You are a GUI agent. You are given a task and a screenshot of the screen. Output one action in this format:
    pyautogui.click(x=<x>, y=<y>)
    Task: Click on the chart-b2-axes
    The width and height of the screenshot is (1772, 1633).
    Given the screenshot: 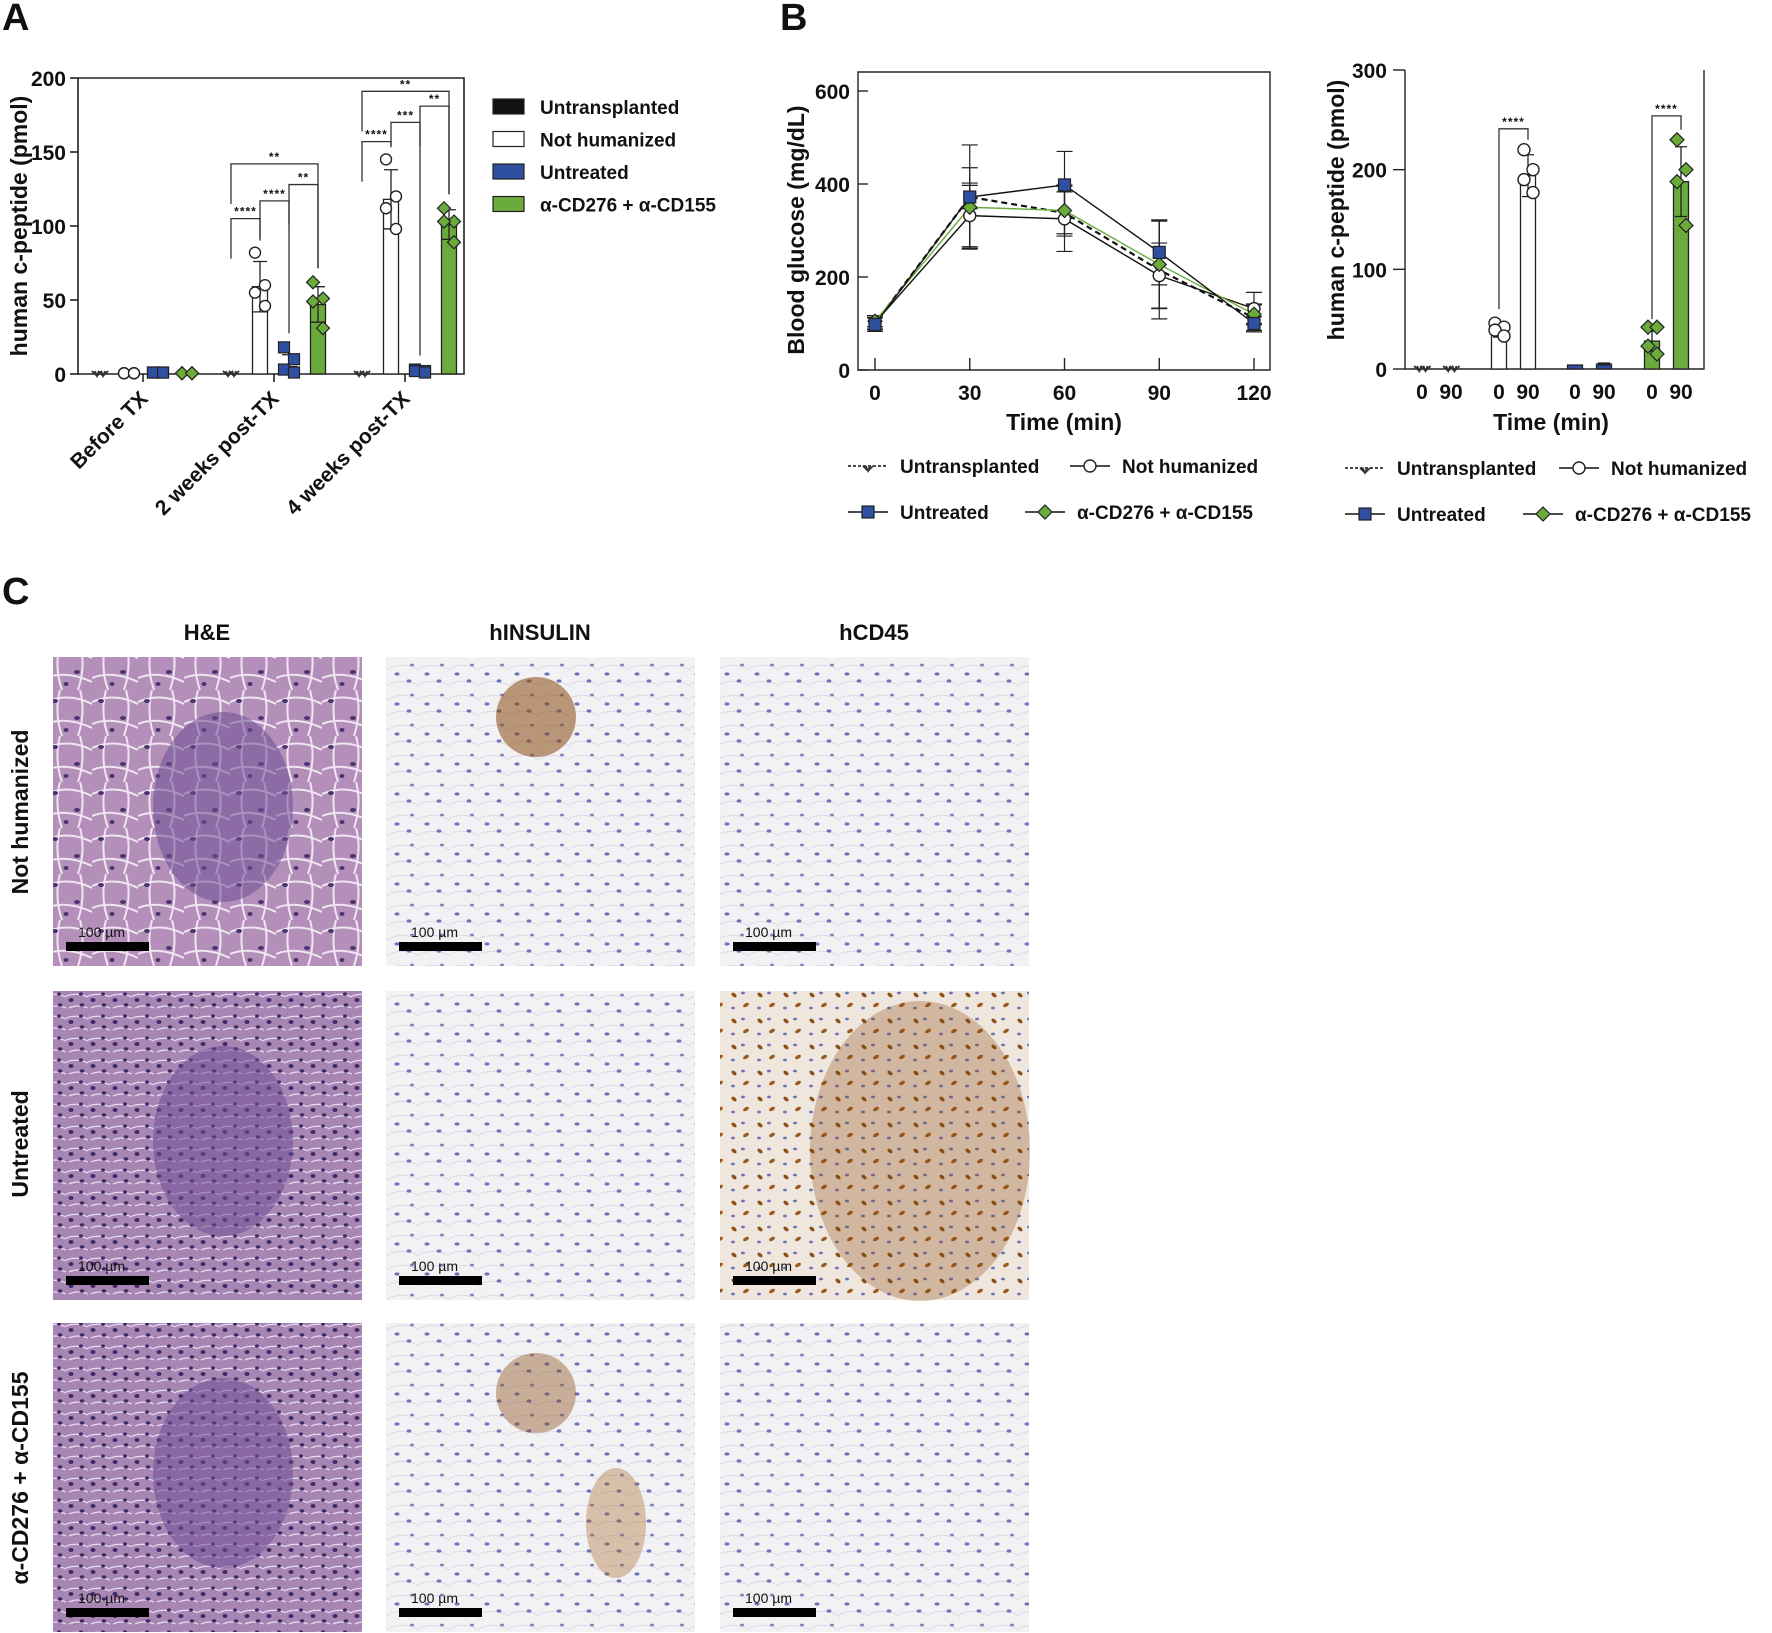 What is the action you would take?
    pyautogui.click(x=1554, y=220)
    